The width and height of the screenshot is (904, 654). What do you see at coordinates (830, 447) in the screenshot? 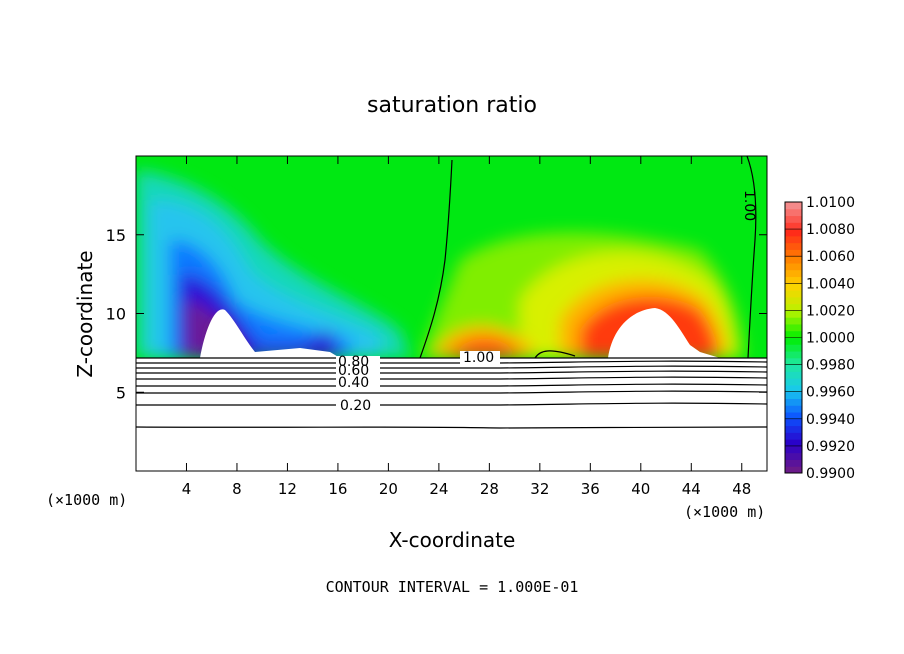
I see `colorbar-tick-label: 0.9920` at bounding box center [830, 447].